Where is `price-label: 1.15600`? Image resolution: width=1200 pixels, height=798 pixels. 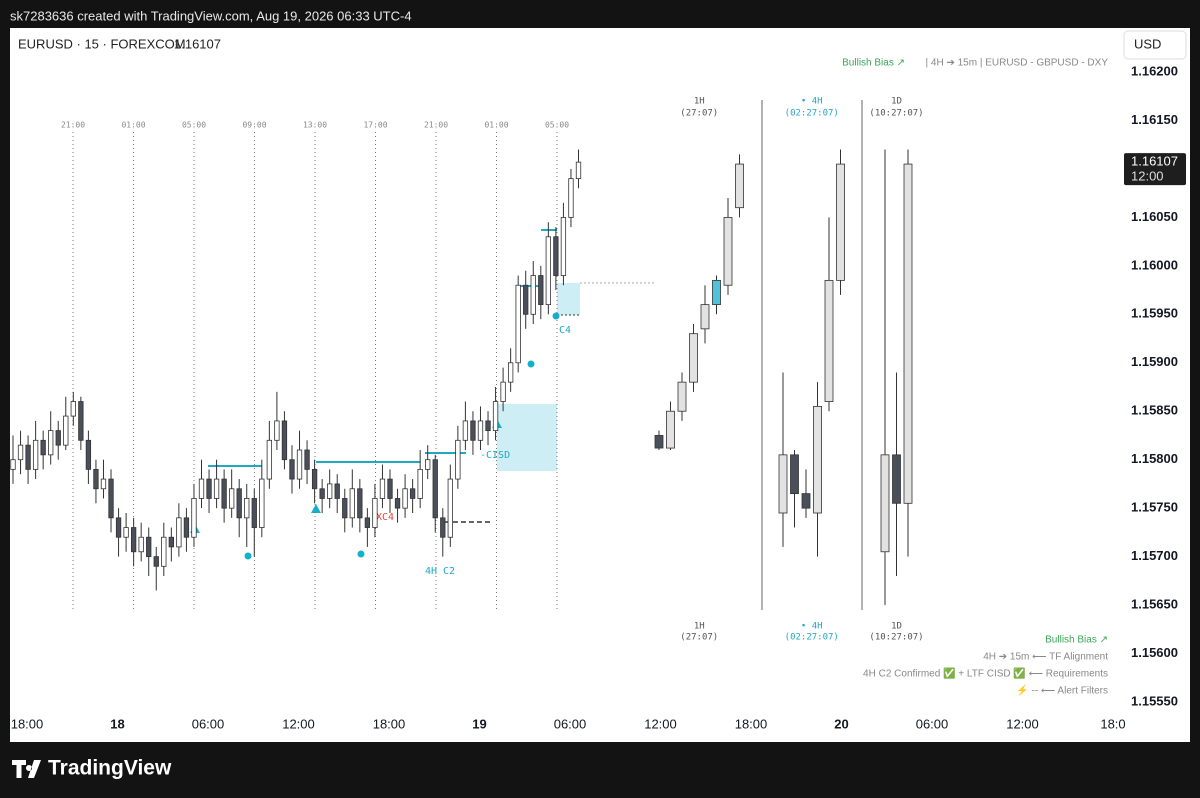
price-label: 1.15600 is located at coordinates (1154, 652).